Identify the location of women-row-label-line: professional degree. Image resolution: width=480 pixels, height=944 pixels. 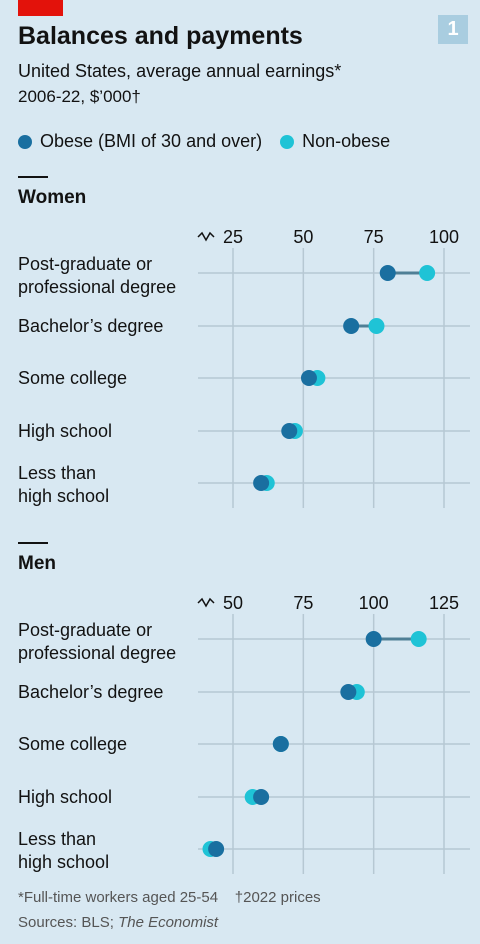
(97, 287).